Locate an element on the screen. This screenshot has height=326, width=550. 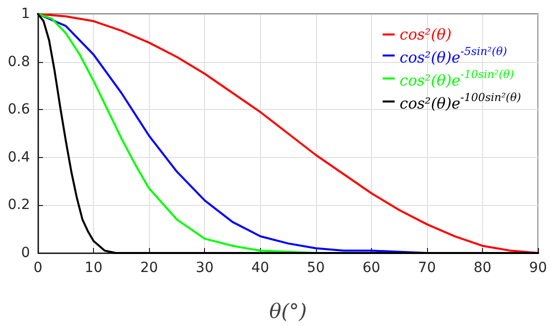
x-tick-label: 10 is located at coordinates (93, 268).